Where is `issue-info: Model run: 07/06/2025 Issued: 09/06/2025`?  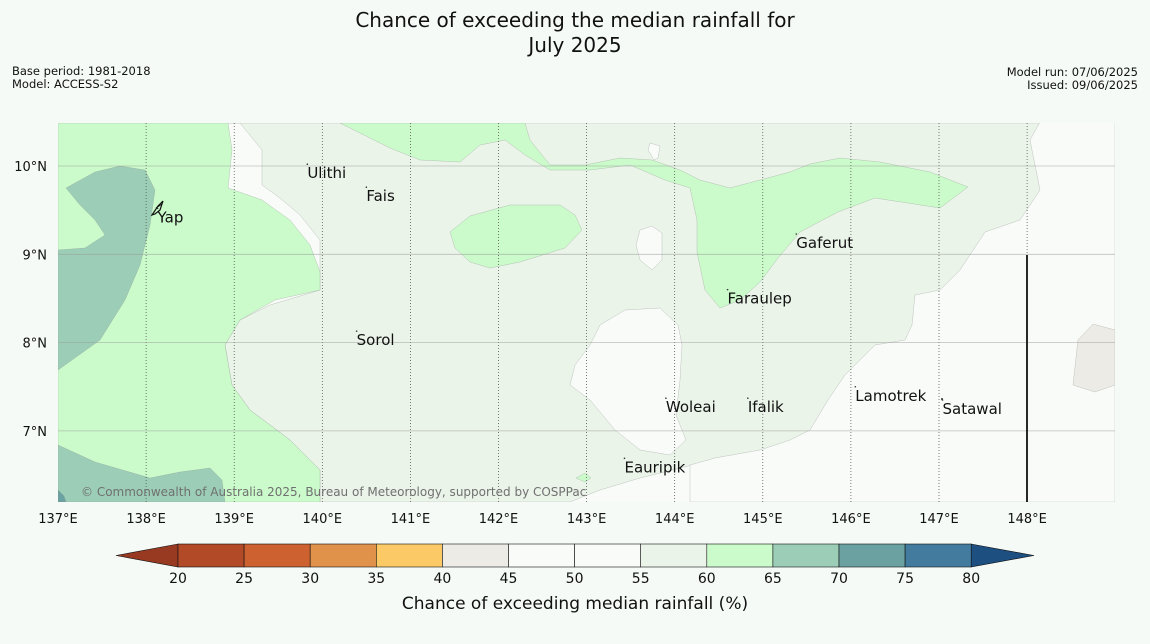 issue-info: Model run: 07/06/2025 Issued: 09/06/2025 is located at coordinates (1072, 79).